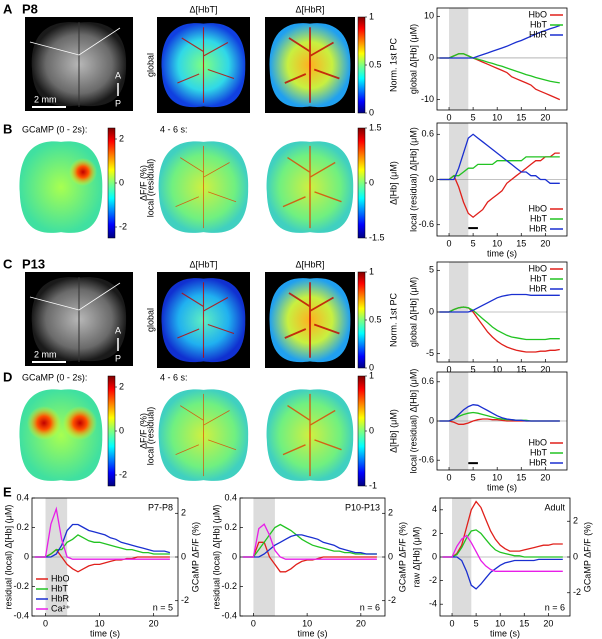 This screenshot has height=639, width=602. Describe the element at coordinates (429, 16) in the screenshot. I see `y-tick-label: 10` at that location.